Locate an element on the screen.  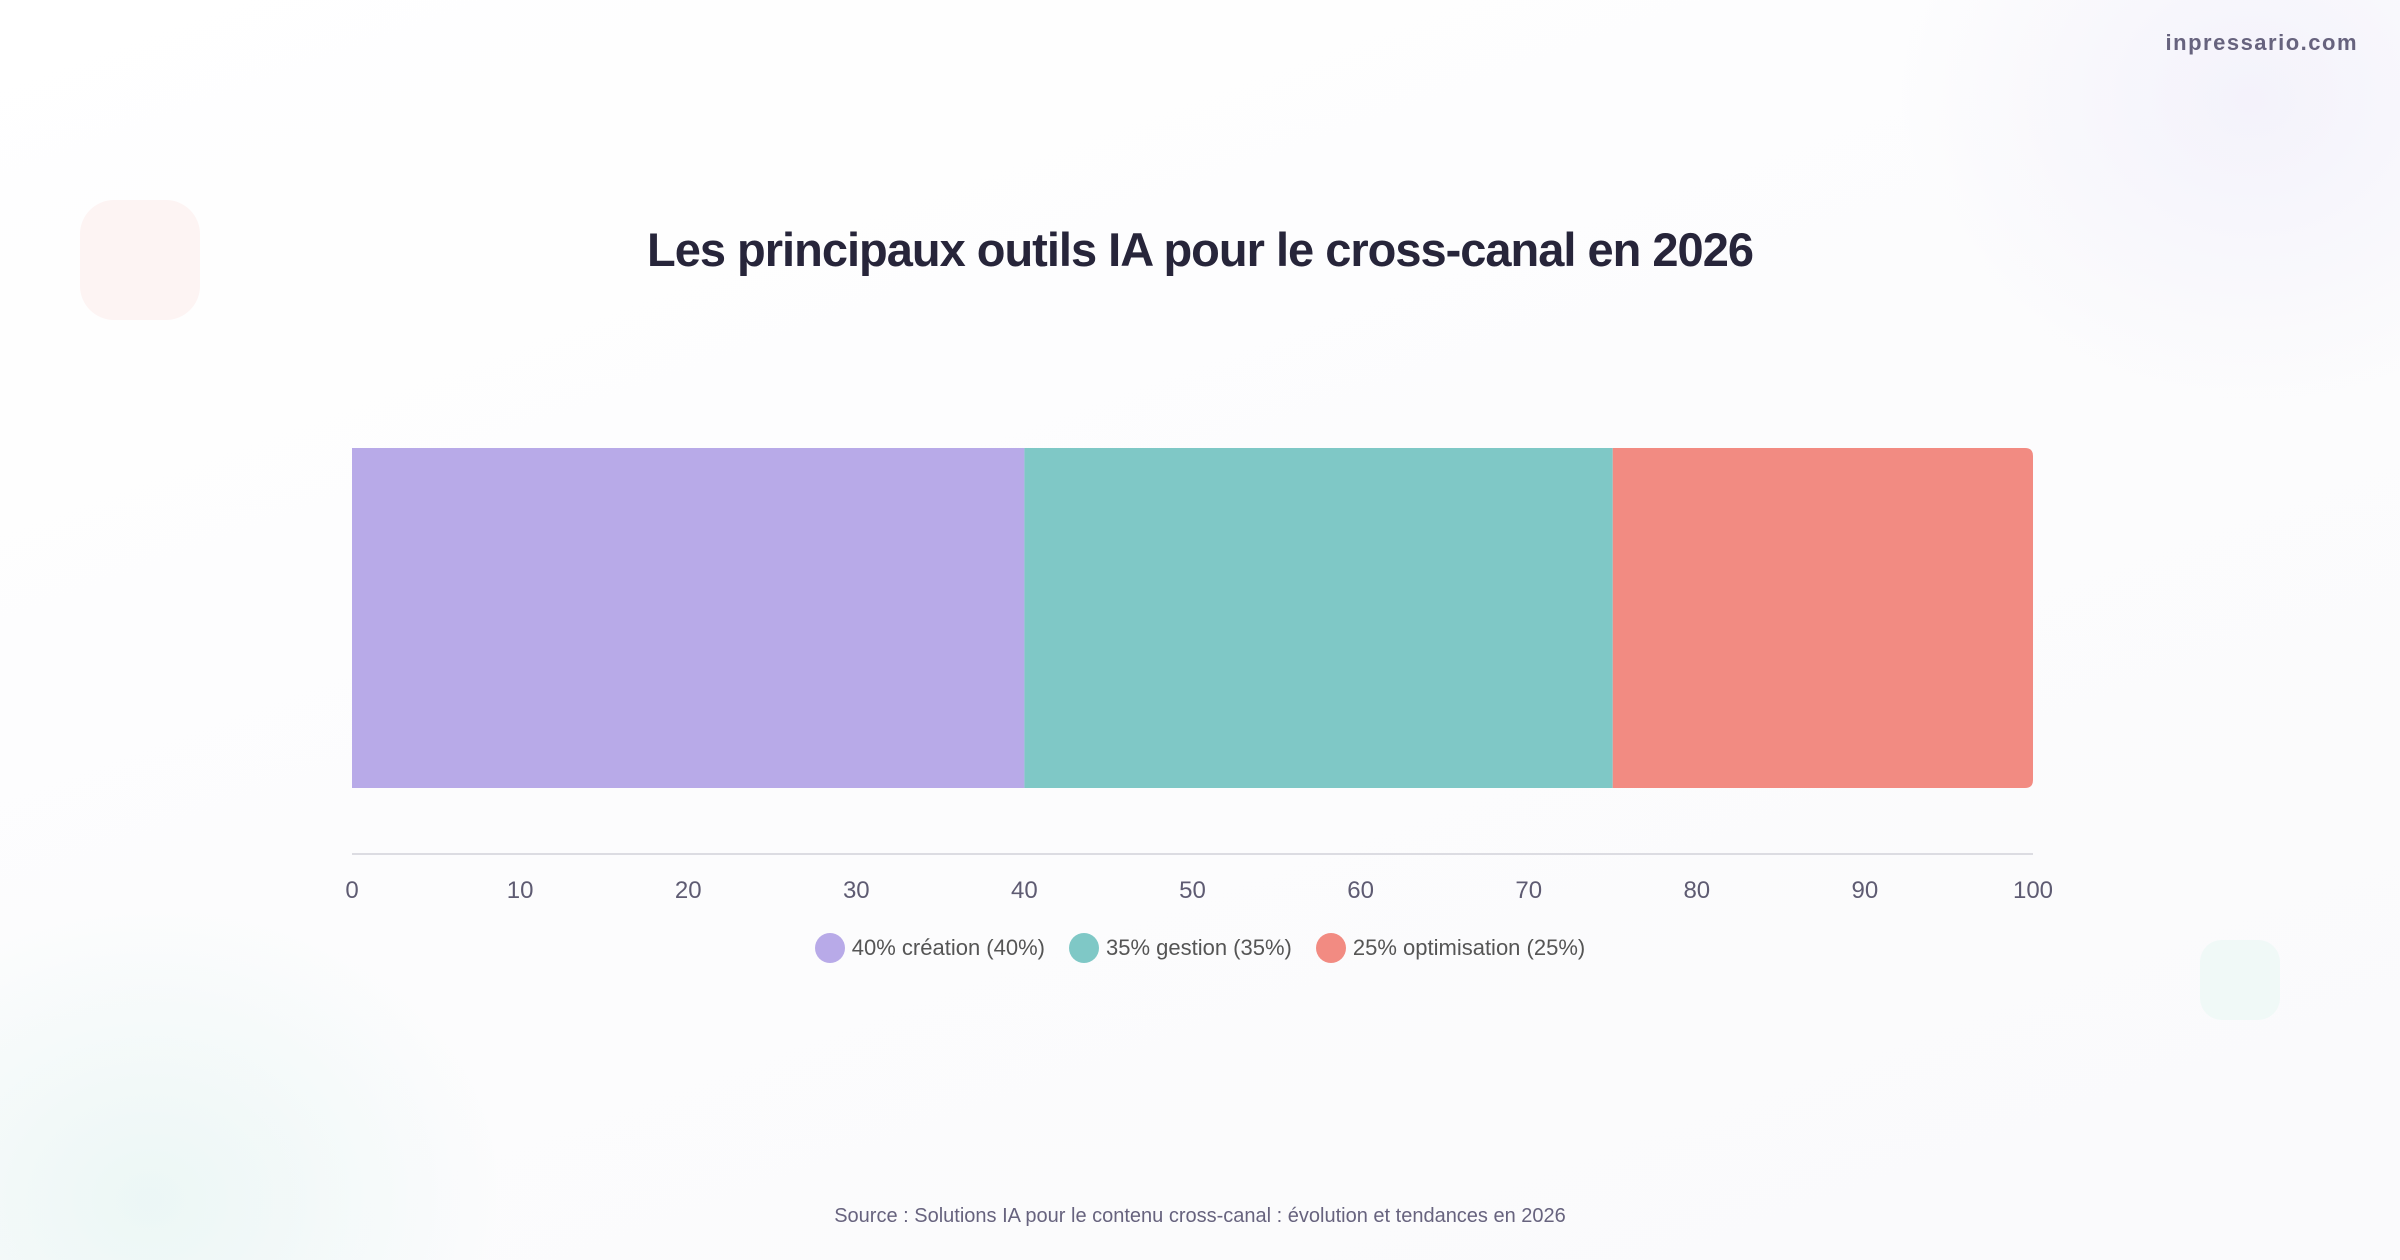
legend-label: 40% création (40%) is located at coordinates (948, 947).